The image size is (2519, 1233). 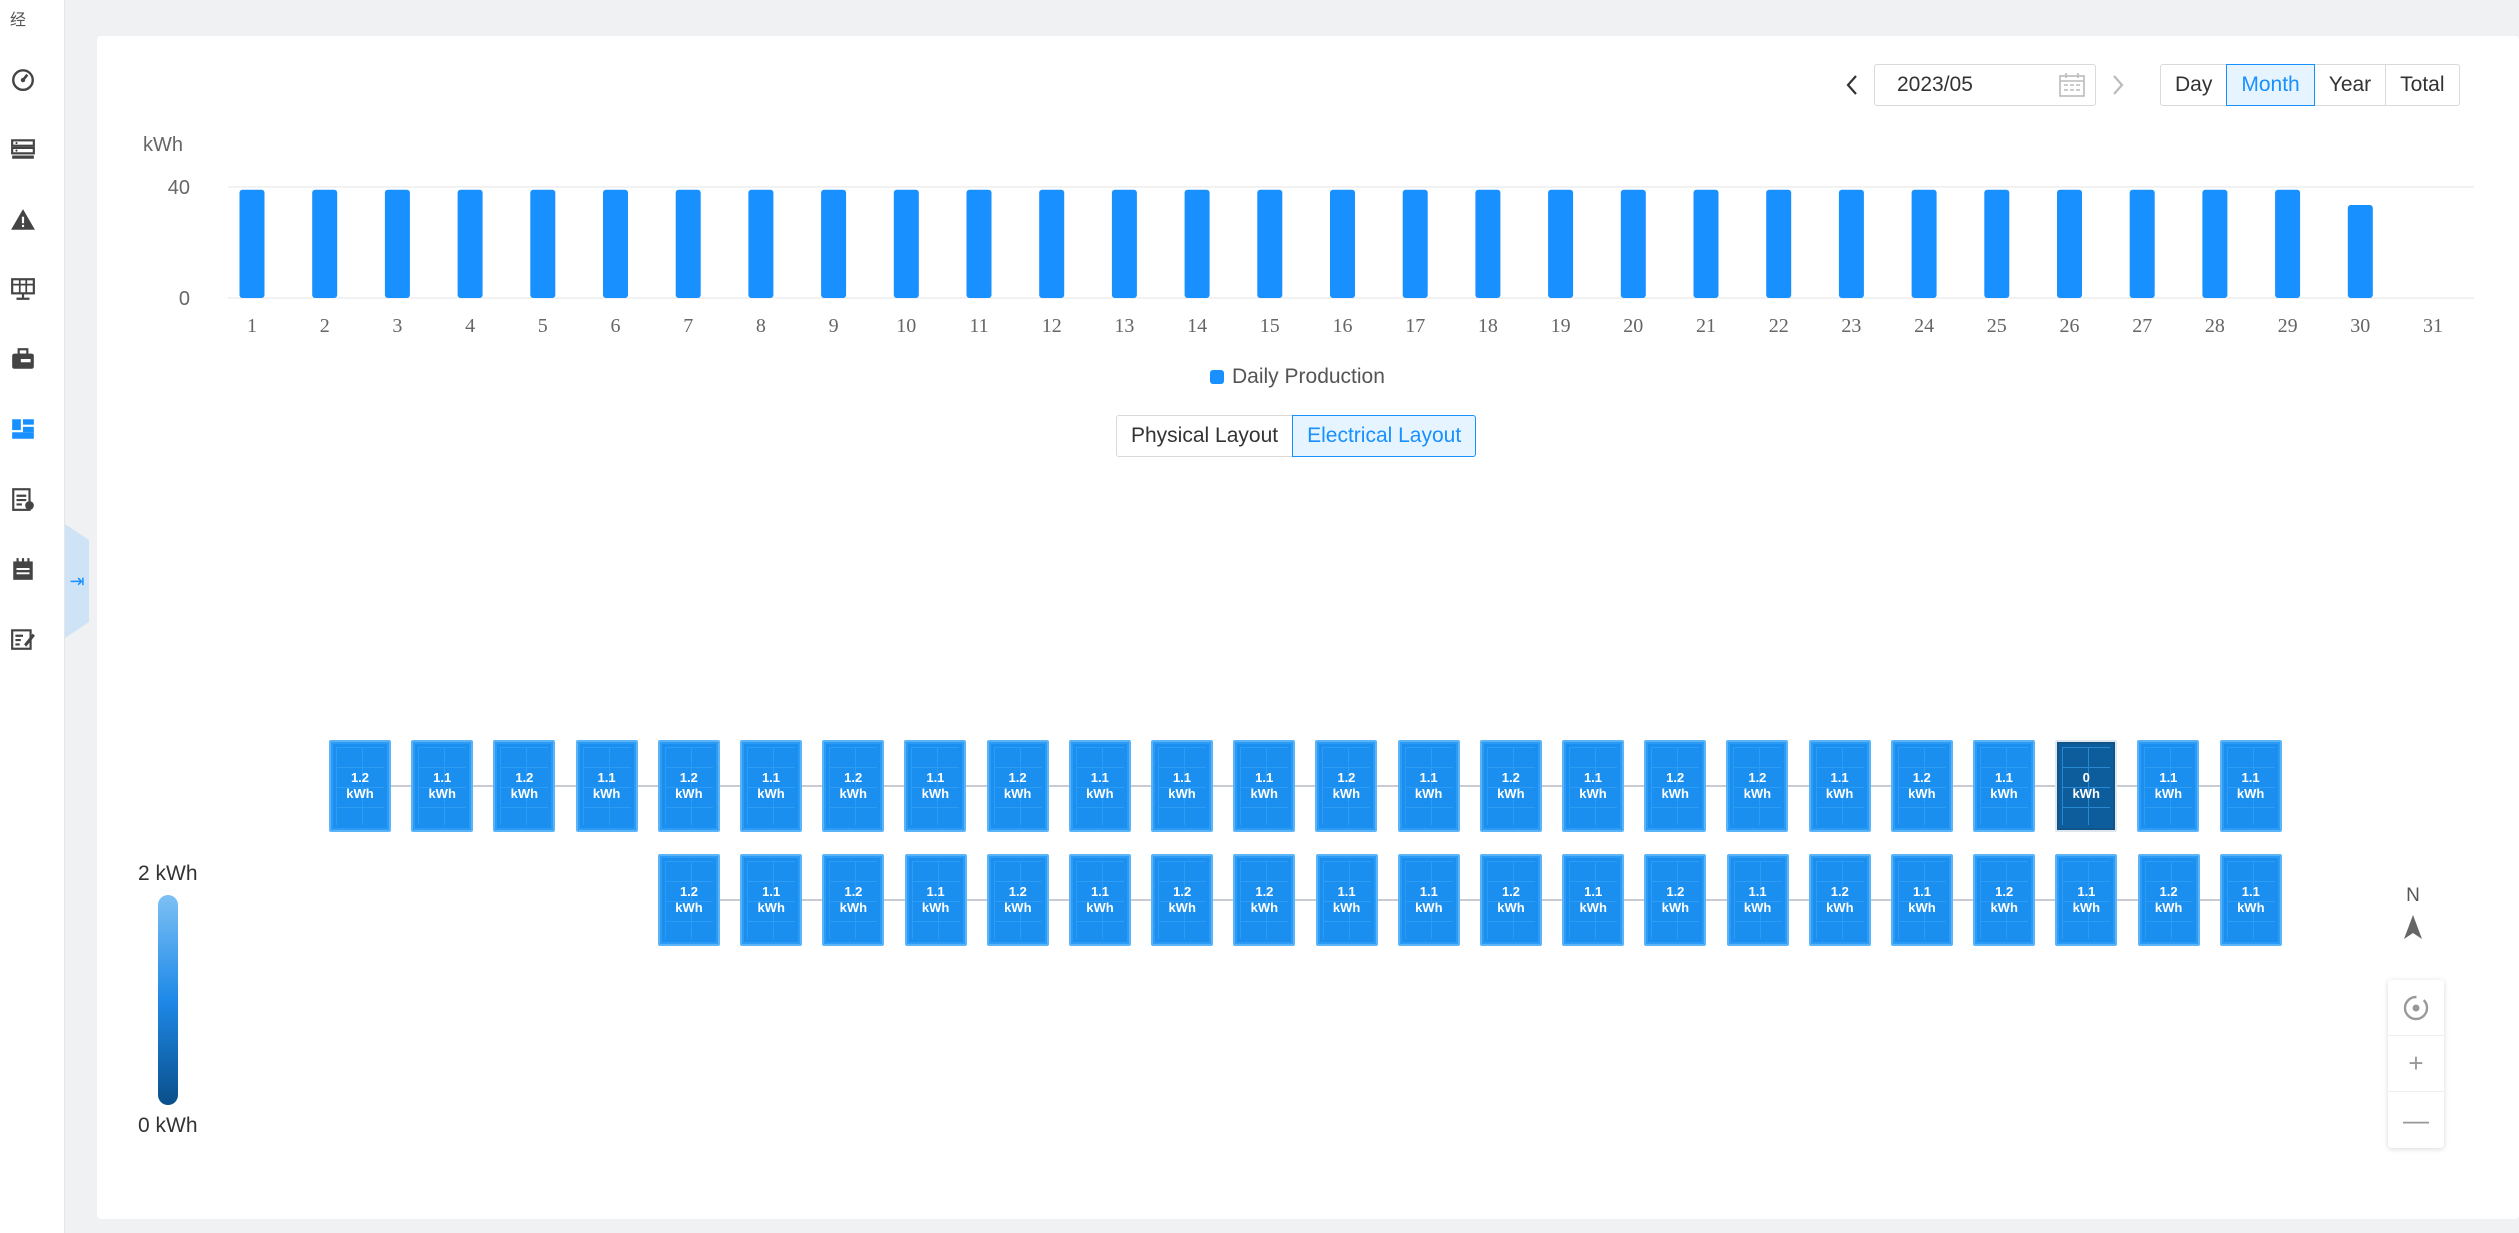 I want to click on clipboard-report-icon, so click(x=23, y=499).